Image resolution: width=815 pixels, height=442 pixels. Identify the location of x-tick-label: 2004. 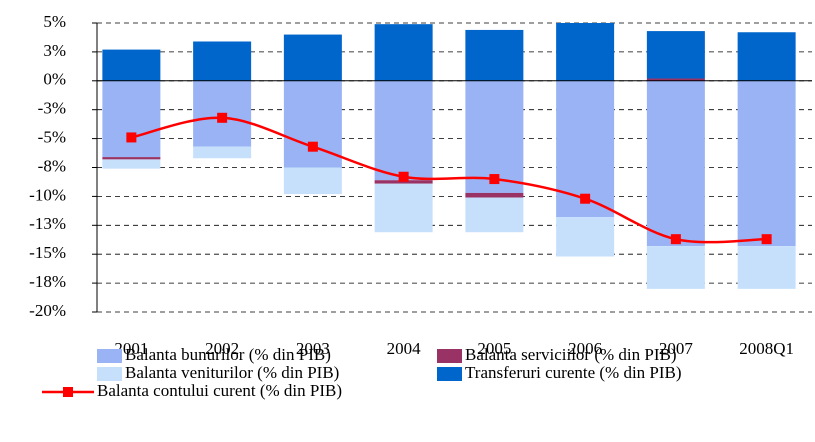
(404, 348).